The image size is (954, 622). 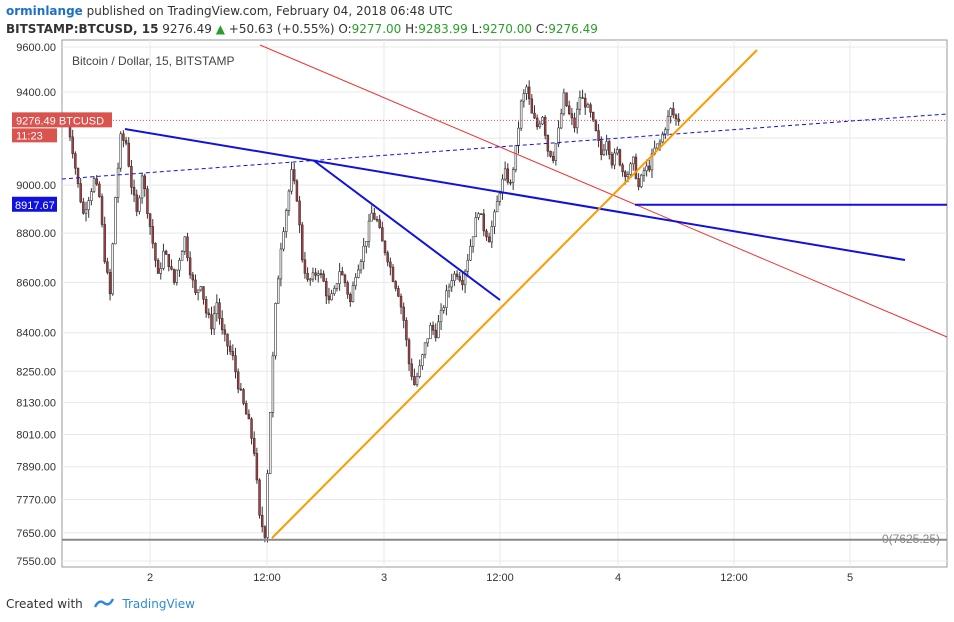 What do you see at coordinates (62, 120) in the screenshot?
I see `last-price-badge` at bounding box center [62, 120].